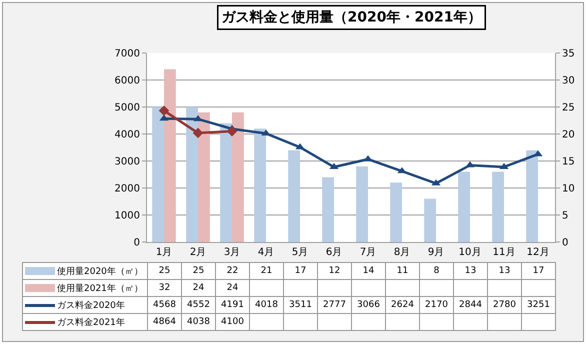  I want to click on data-label: 22, so click(233, 271).